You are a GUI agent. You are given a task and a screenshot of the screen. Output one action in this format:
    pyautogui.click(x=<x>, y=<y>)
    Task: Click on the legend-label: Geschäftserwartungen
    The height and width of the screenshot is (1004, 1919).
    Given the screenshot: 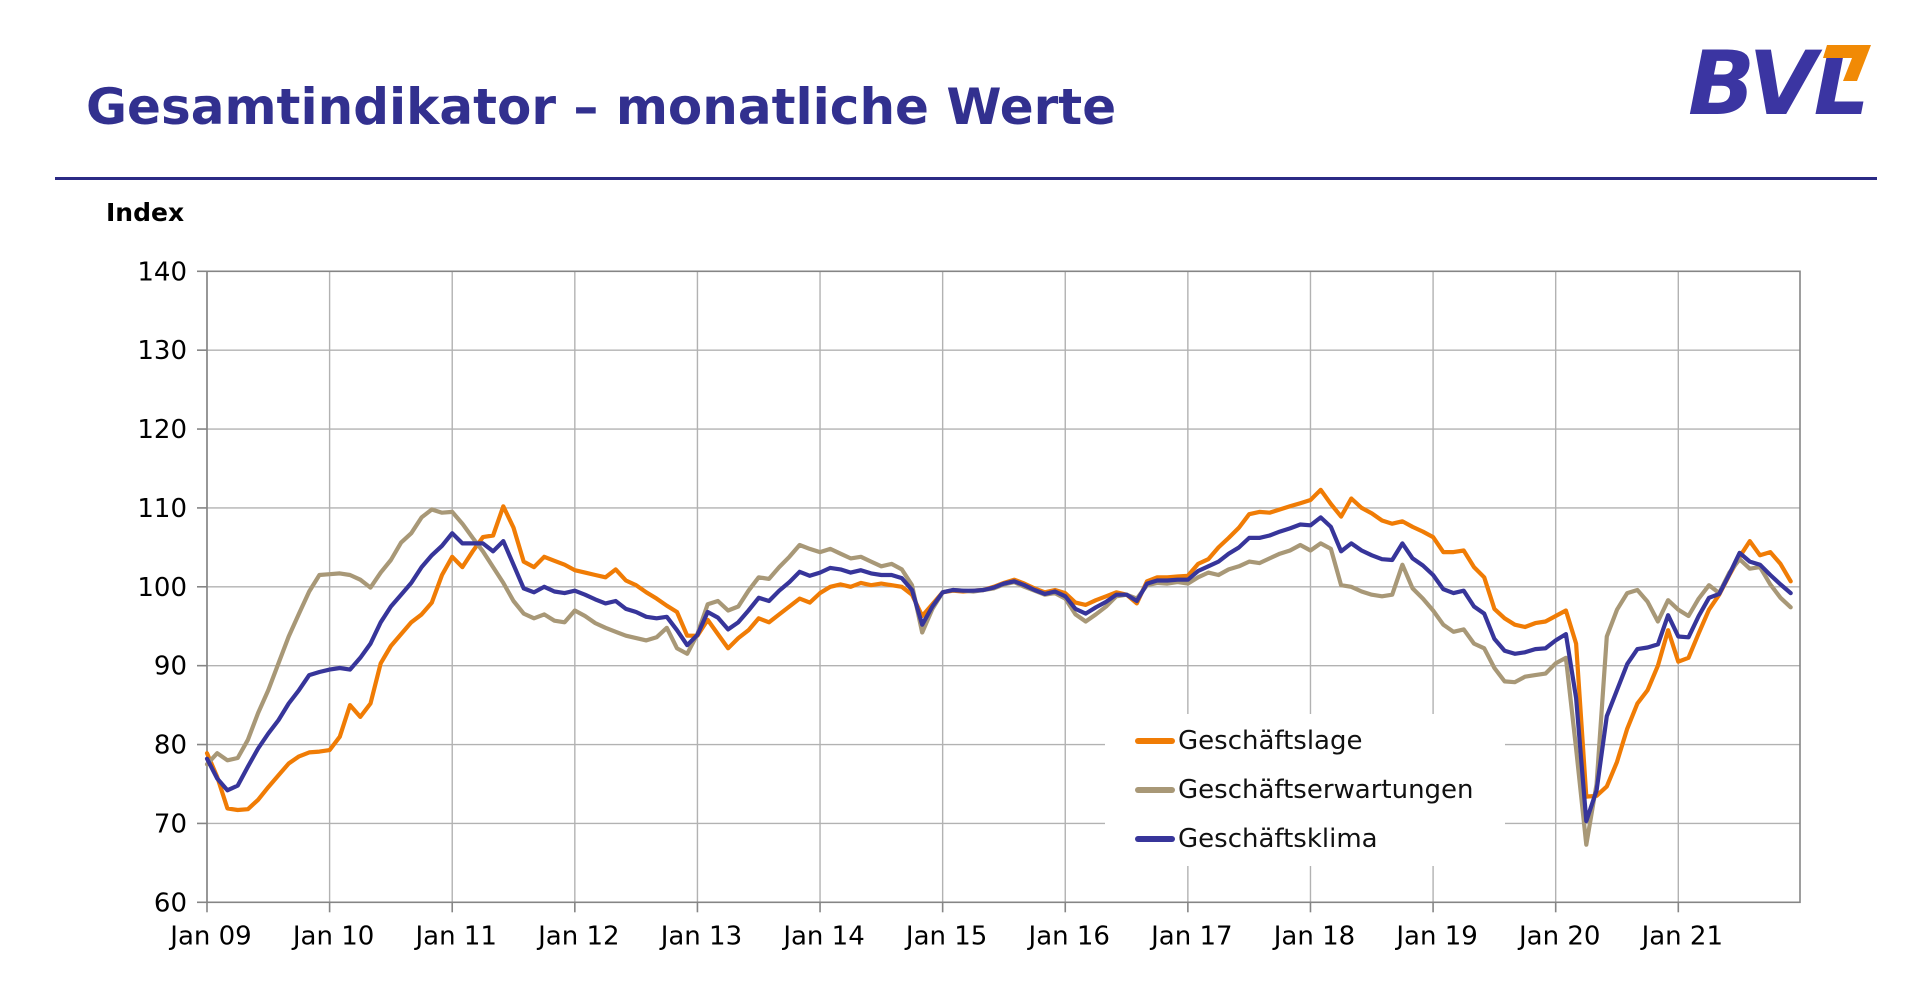 What is the action you would take?
    pyautogui.click(x=1326, y=789)
    